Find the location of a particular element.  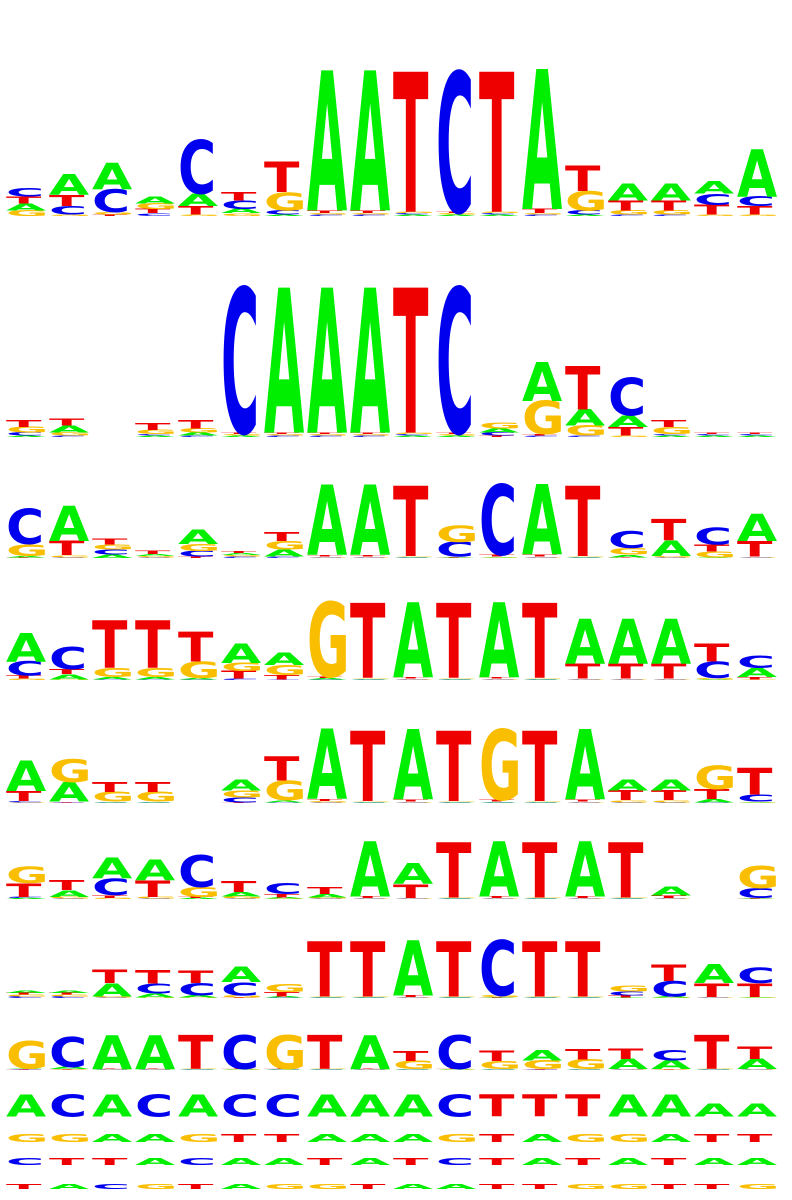

logo-column: T is located at coordinates (497, 1138).